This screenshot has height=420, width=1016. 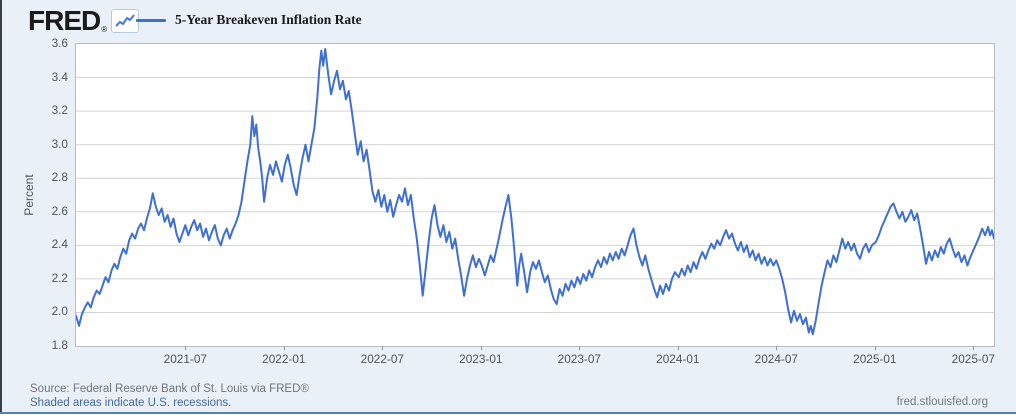 I want to click on fred-site-link: fred.stlouisfed.org, so click(x=942, y=402).